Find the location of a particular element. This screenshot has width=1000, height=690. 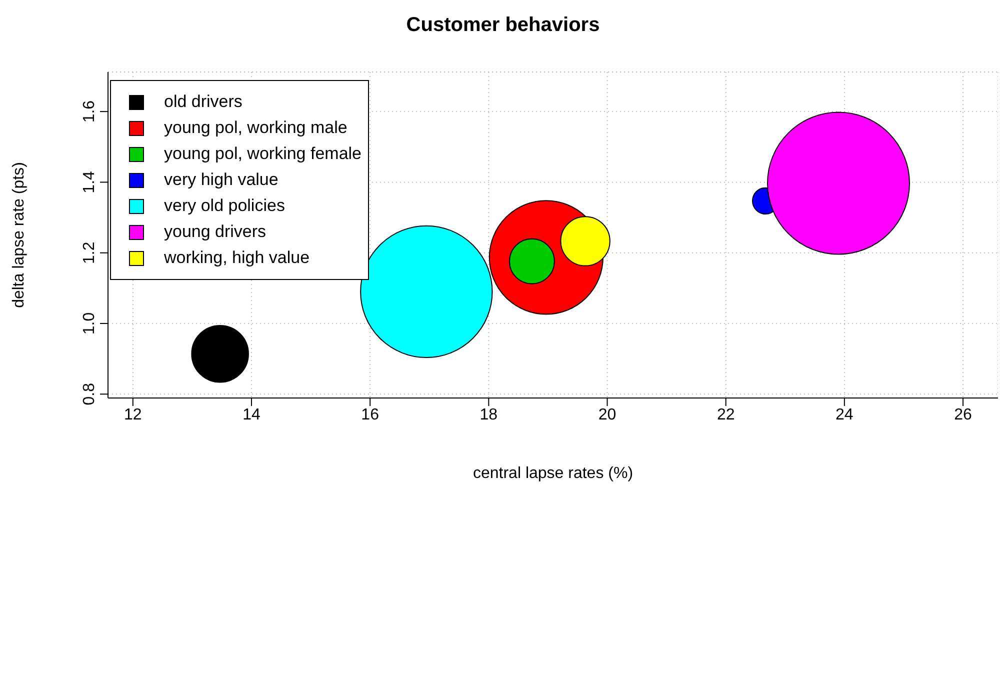

legend-label: working, high value is located at coordinates (237, 258).